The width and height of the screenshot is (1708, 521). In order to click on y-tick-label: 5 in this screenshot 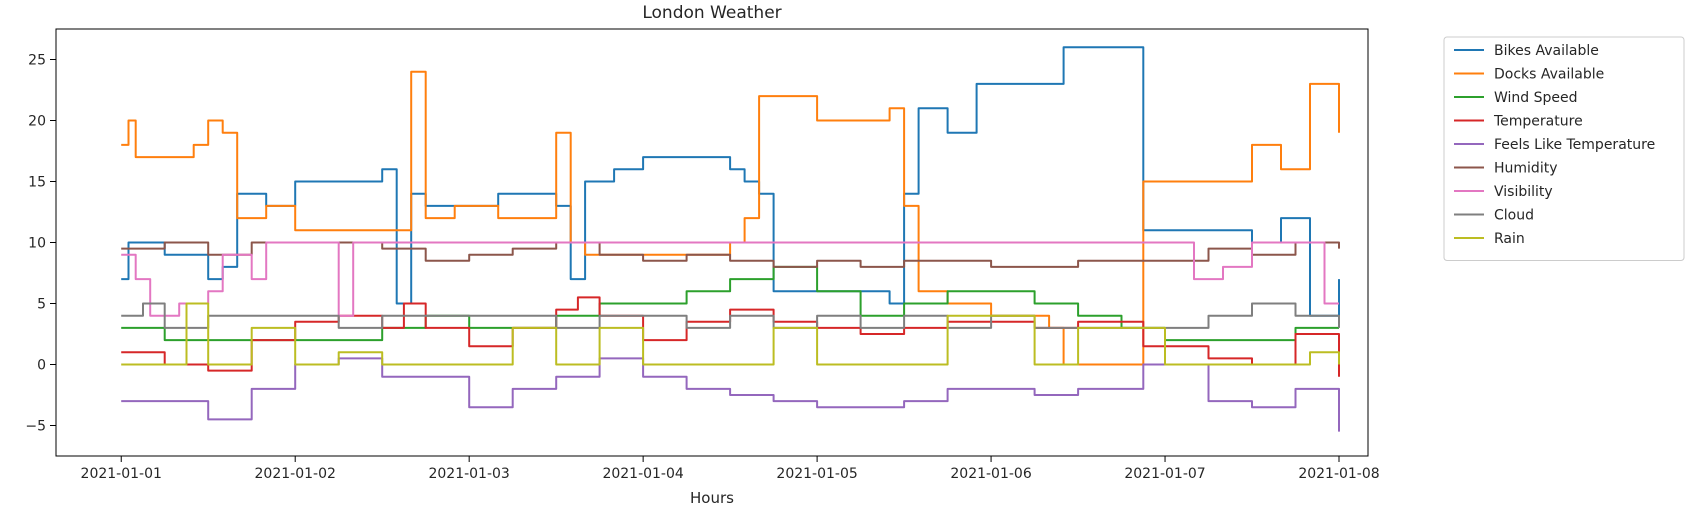, I will do `click(41, 305)`.